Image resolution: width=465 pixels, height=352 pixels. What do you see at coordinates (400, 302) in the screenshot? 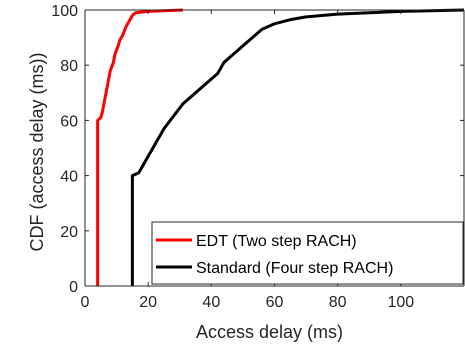
I see `x-tick-label: 100` at bounding box center [400, 302].